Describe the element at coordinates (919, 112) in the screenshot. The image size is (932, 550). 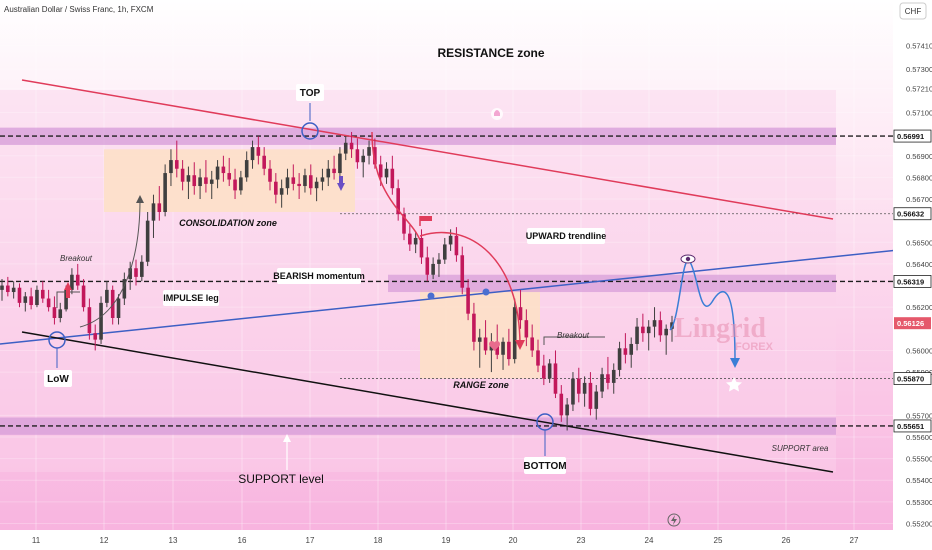
I see `price-tick-label: 0.57100` at that location.